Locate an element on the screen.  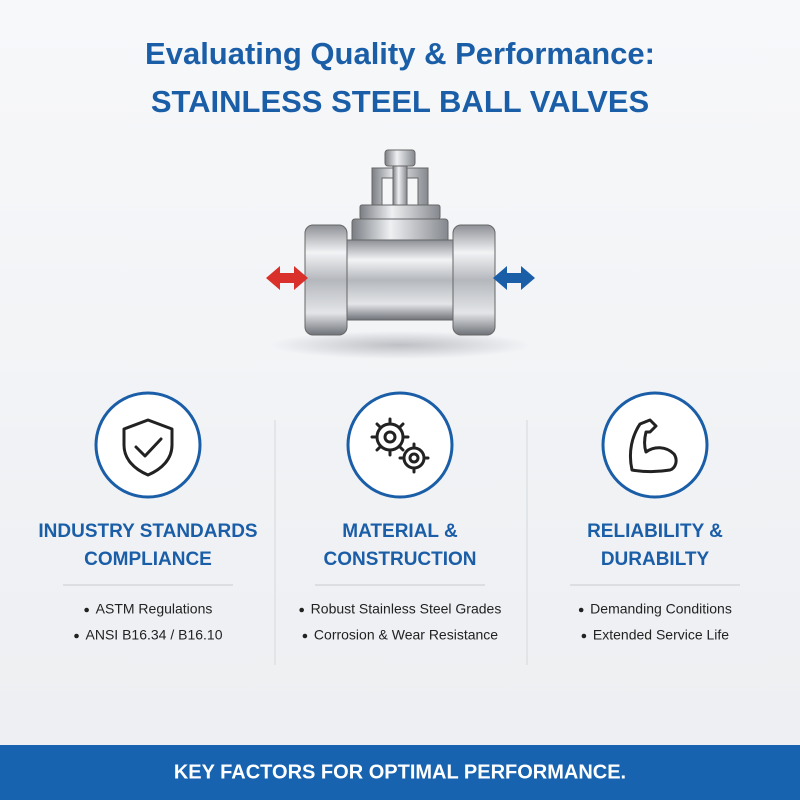
column-title: RELIABILITY & is located at coordinates (655, 531).